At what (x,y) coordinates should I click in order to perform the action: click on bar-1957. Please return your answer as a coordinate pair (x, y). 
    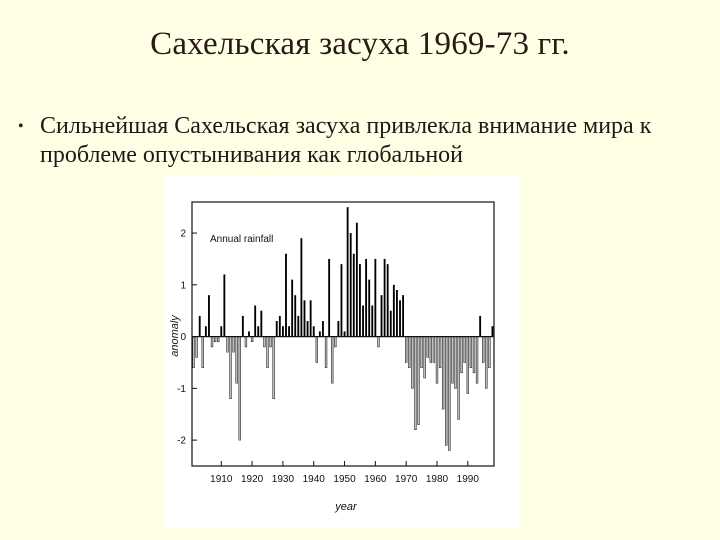
    Looking at the image, I should click on (366, 297).